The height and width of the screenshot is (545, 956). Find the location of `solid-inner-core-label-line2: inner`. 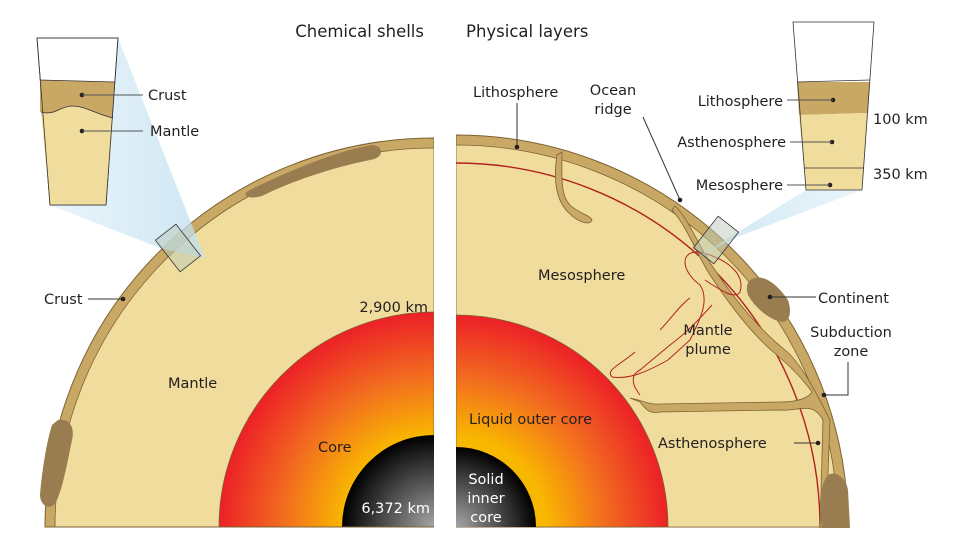

solid-inner-core-label-line2: inner is located at coordinates (485, 499).